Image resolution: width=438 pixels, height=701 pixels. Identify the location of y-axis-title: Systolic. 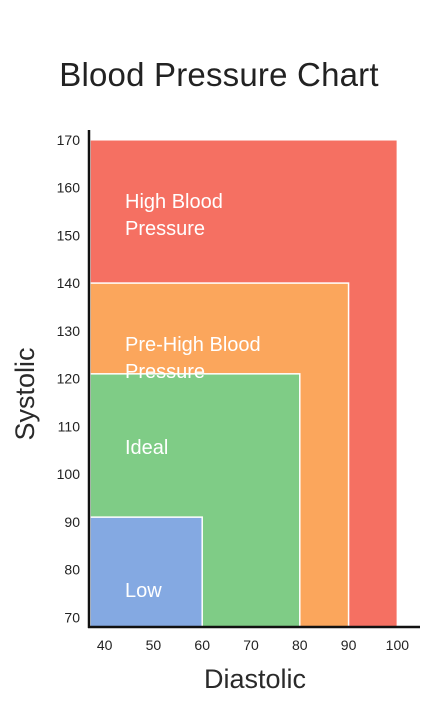
(25, 393).